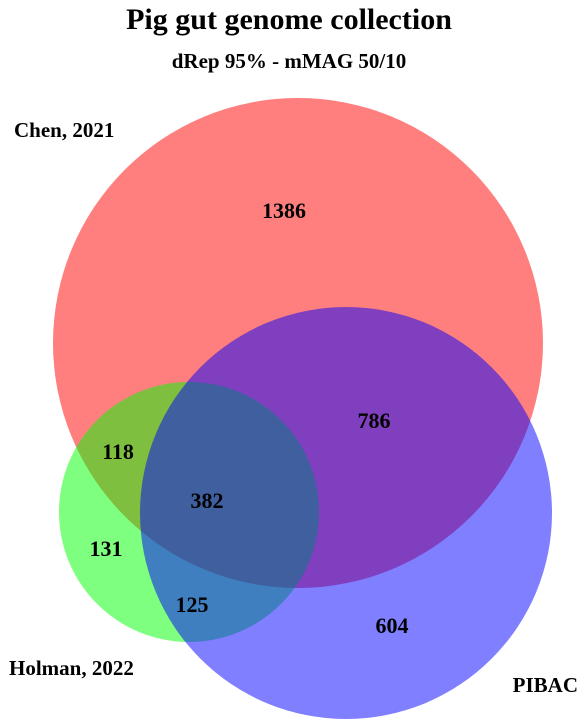 The width and height of the screenshot is (580, 723). Describe the element at coordinates (289, 61) in the screenshot. I see `diagram-subtitle: dRep 95% - mMAG 50/10` at that location.